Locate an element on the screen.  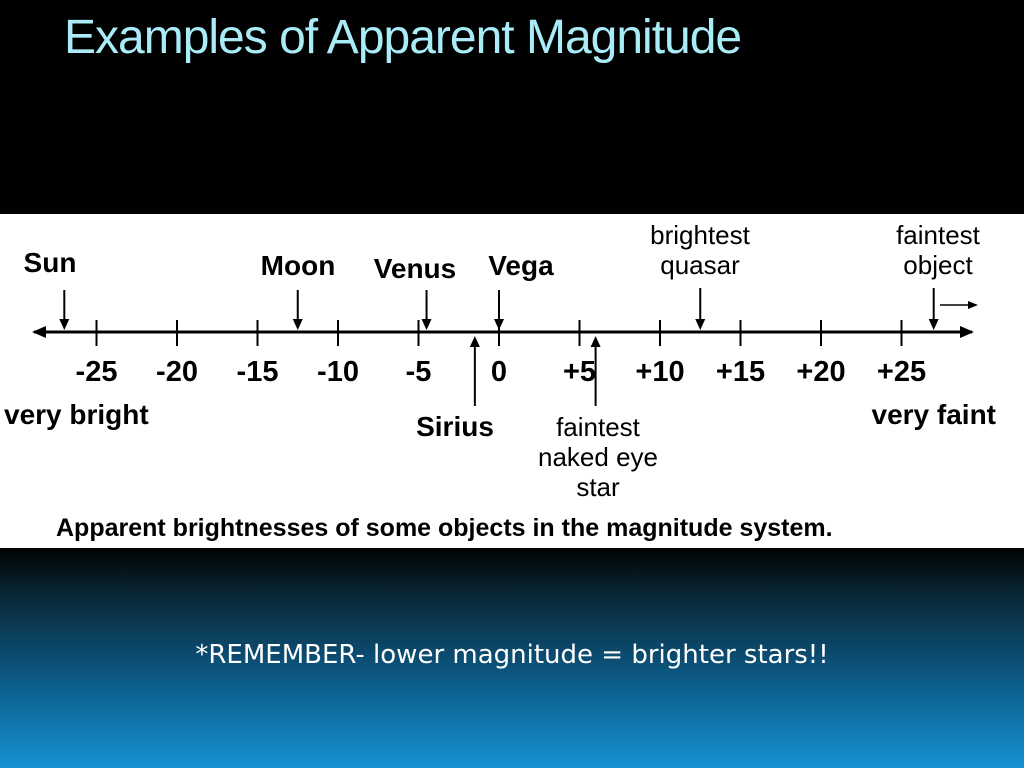
object-label: Vega is located at coordinates (521, 265).